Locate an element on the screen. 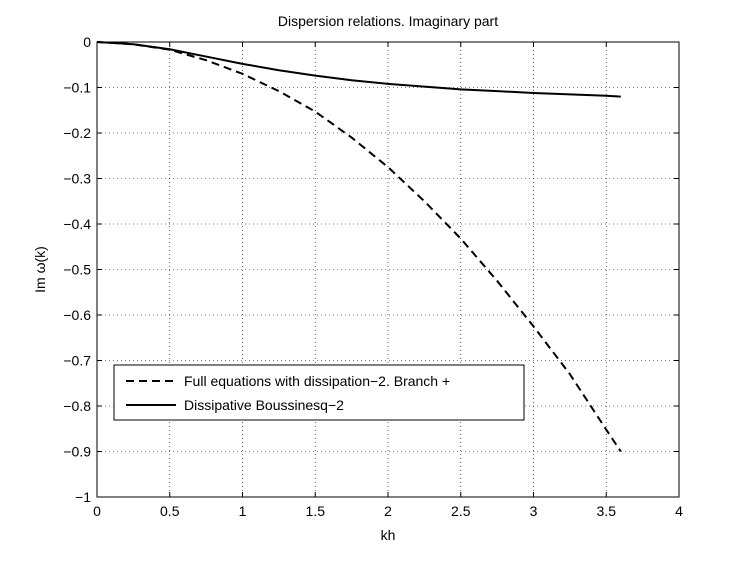 This screenshot has height=562, width=747. y-tick-label: −0.6 is located at coordinates (77, 315).